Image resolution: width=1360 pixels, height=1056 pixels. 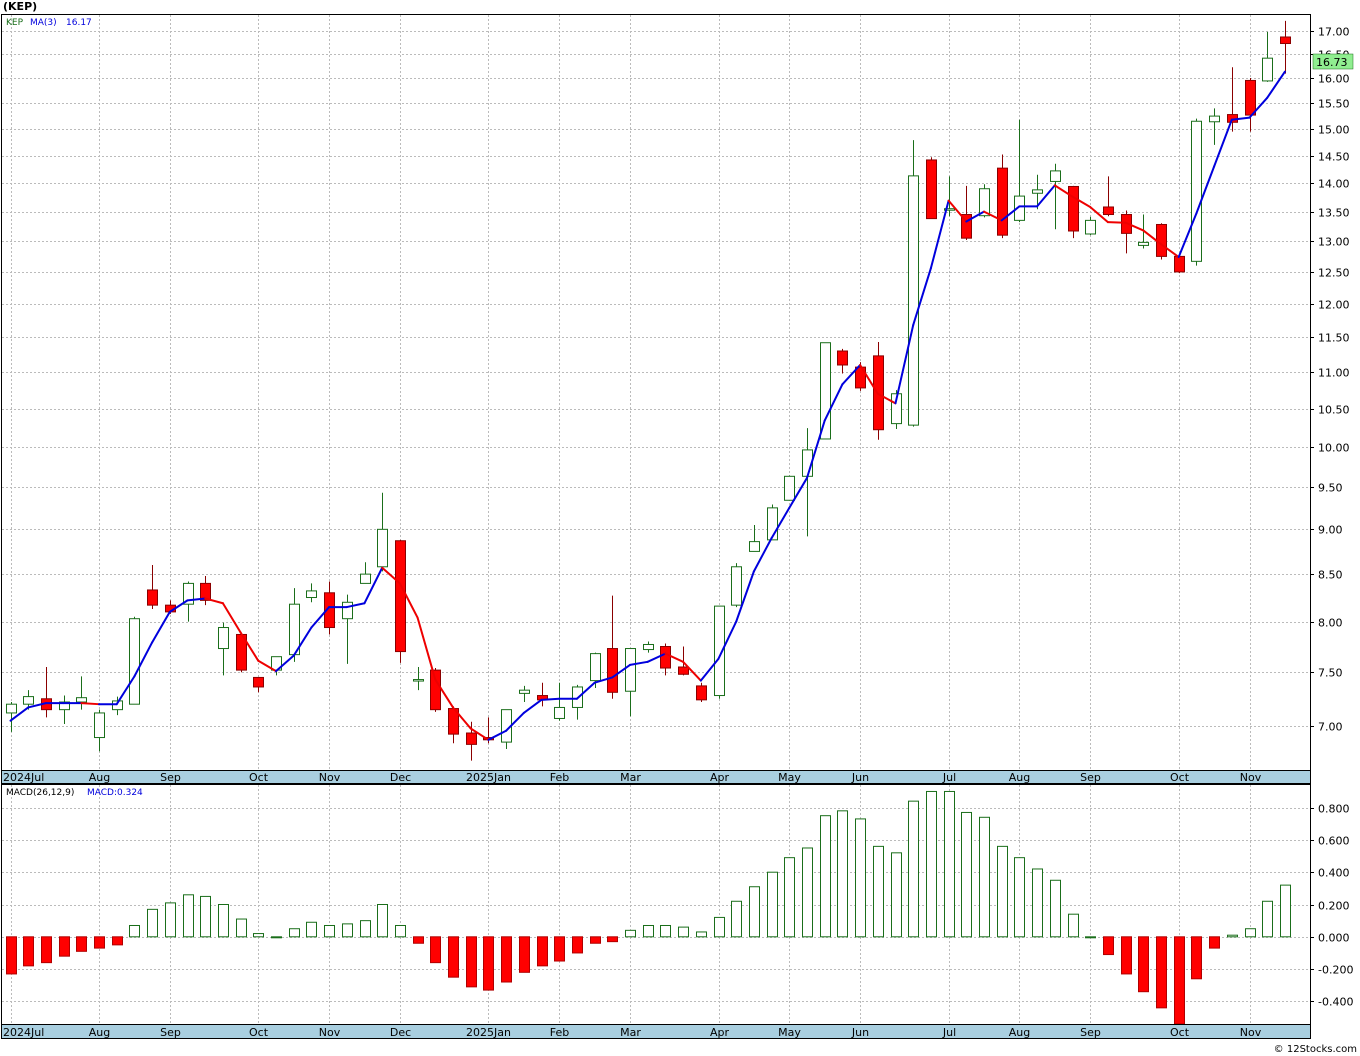 What do you see at coordinates (860, 1032) in the screenshot?
I see `macd-x-tick-label: Jun` at bounding box center [860, 1032].